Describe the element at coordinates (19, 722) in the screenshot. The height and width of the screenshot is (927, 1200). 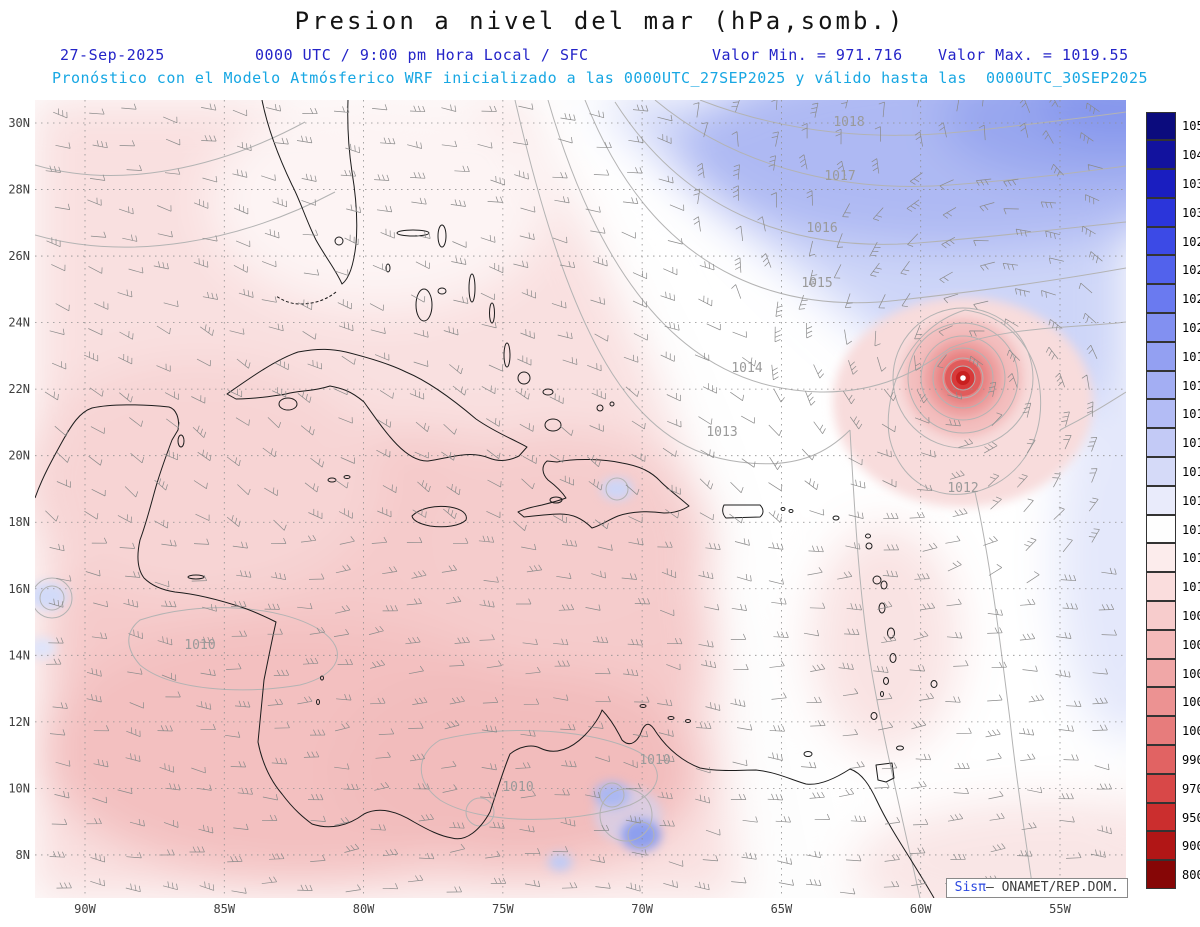
I see `lat-label: 12N` at that location.